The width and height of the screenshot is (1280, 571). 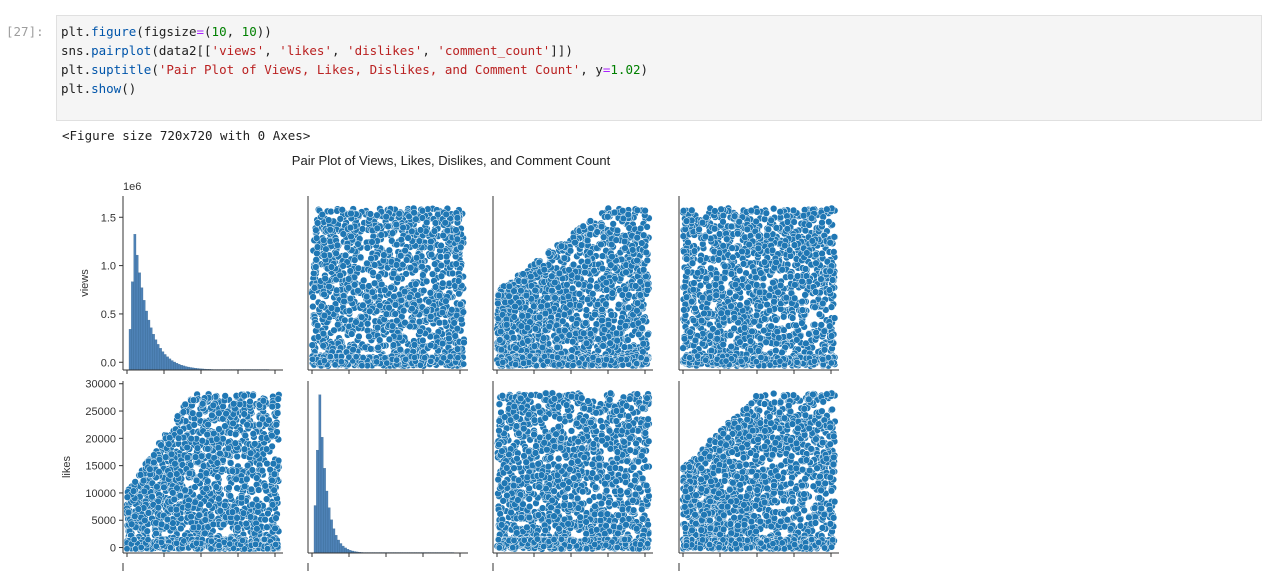 What do you see at coordinates (219, 31) in the screenshot?
I see `code-token: 10` at bounding box center [219, 31].